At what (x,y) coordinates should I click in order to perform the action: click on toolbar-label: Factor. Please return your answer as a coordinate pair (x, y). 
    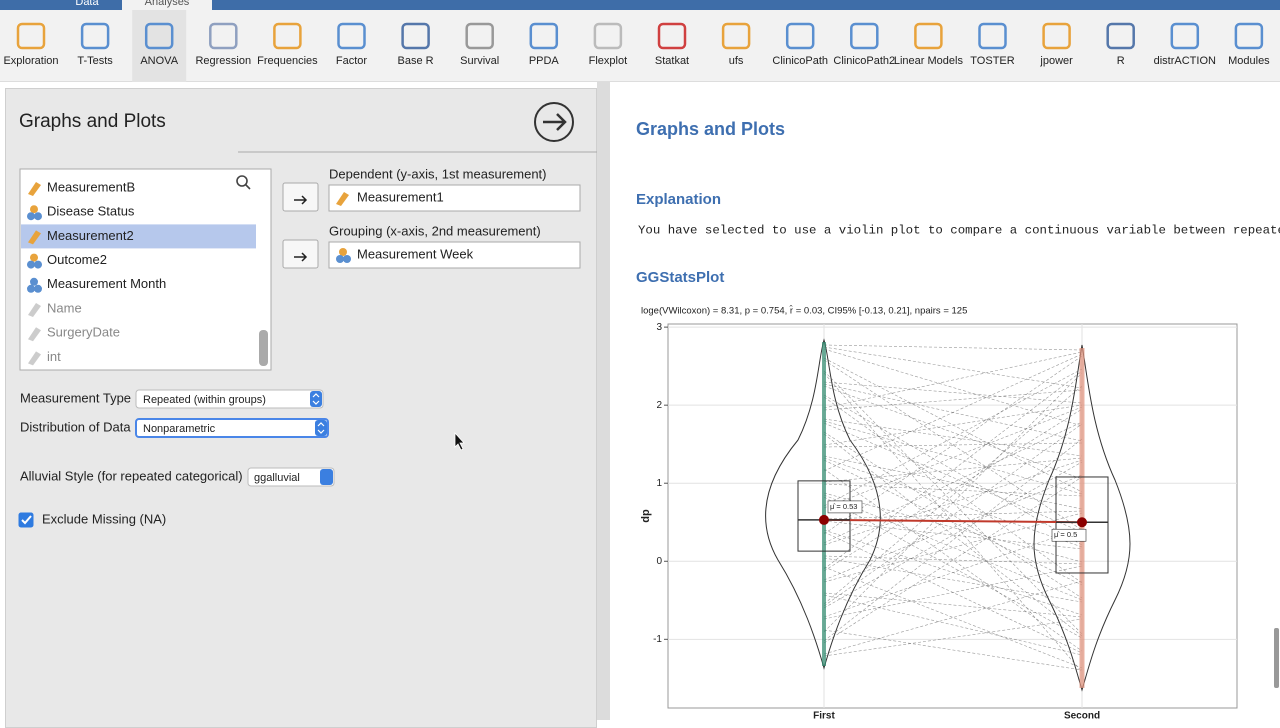
    Looking at the image, I should click on (352, 61).